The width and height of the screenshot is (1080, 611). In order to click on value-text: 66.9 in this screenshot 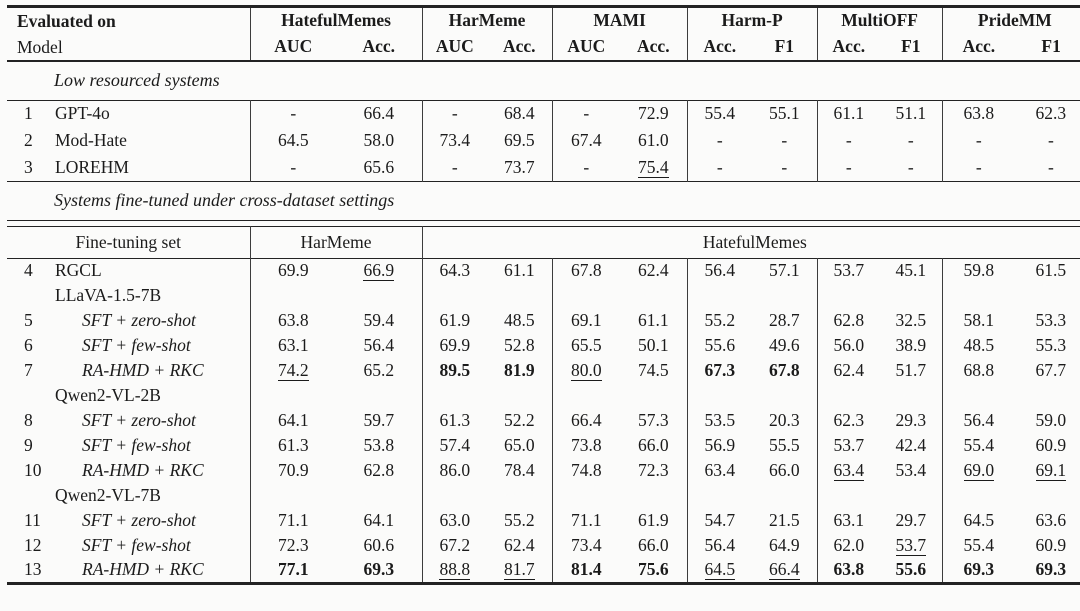, I will do `click(379, 271)`.